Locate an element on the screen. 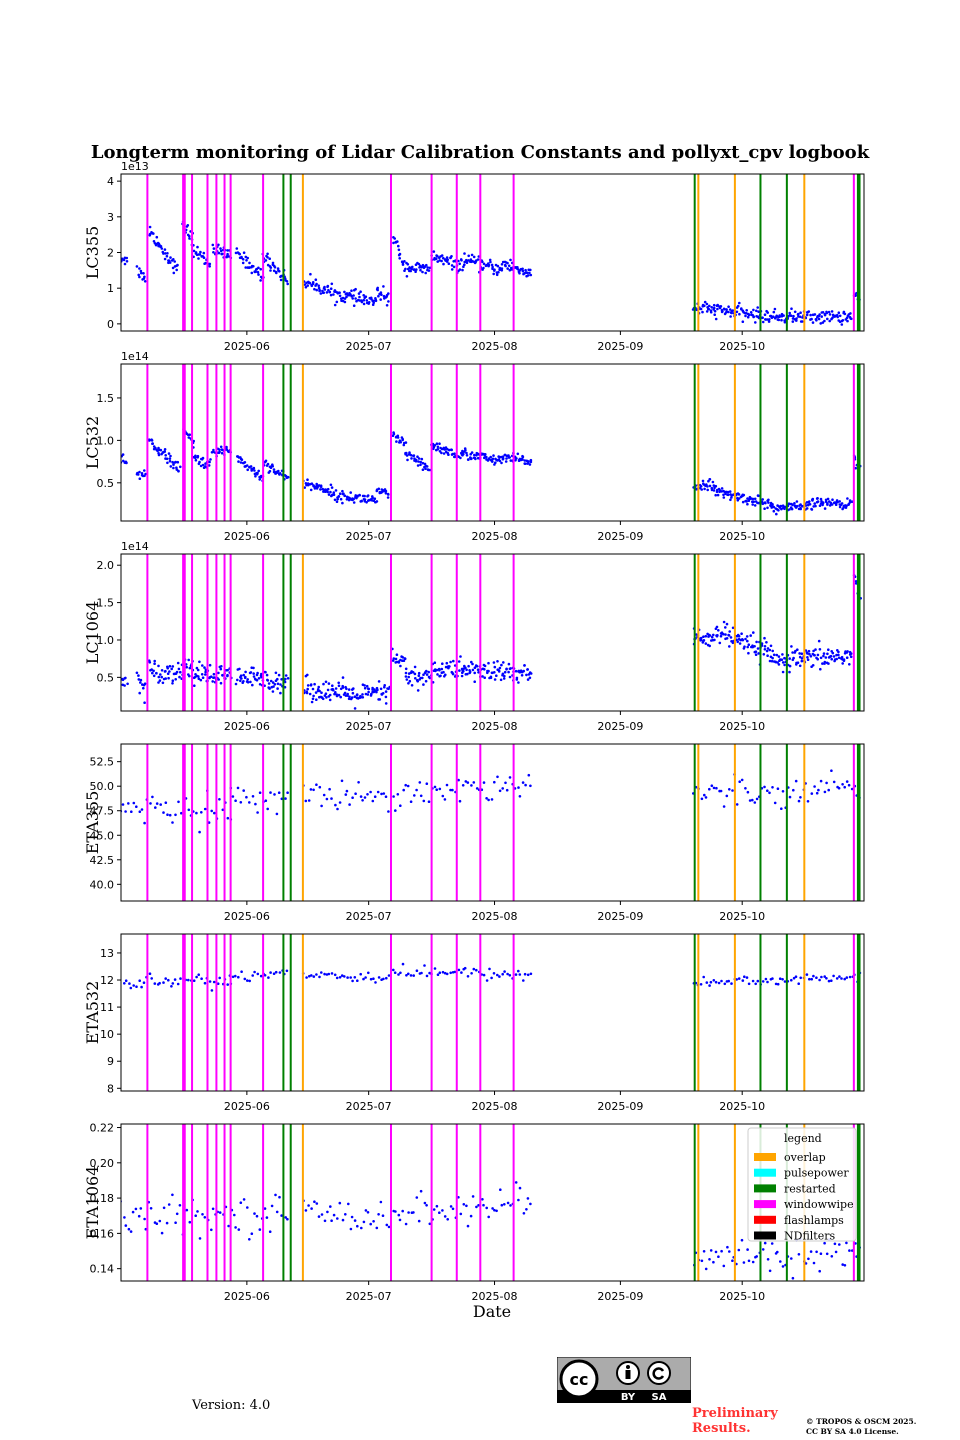  legend-swatch-pulsepower is located at coordinates (765, 1172).